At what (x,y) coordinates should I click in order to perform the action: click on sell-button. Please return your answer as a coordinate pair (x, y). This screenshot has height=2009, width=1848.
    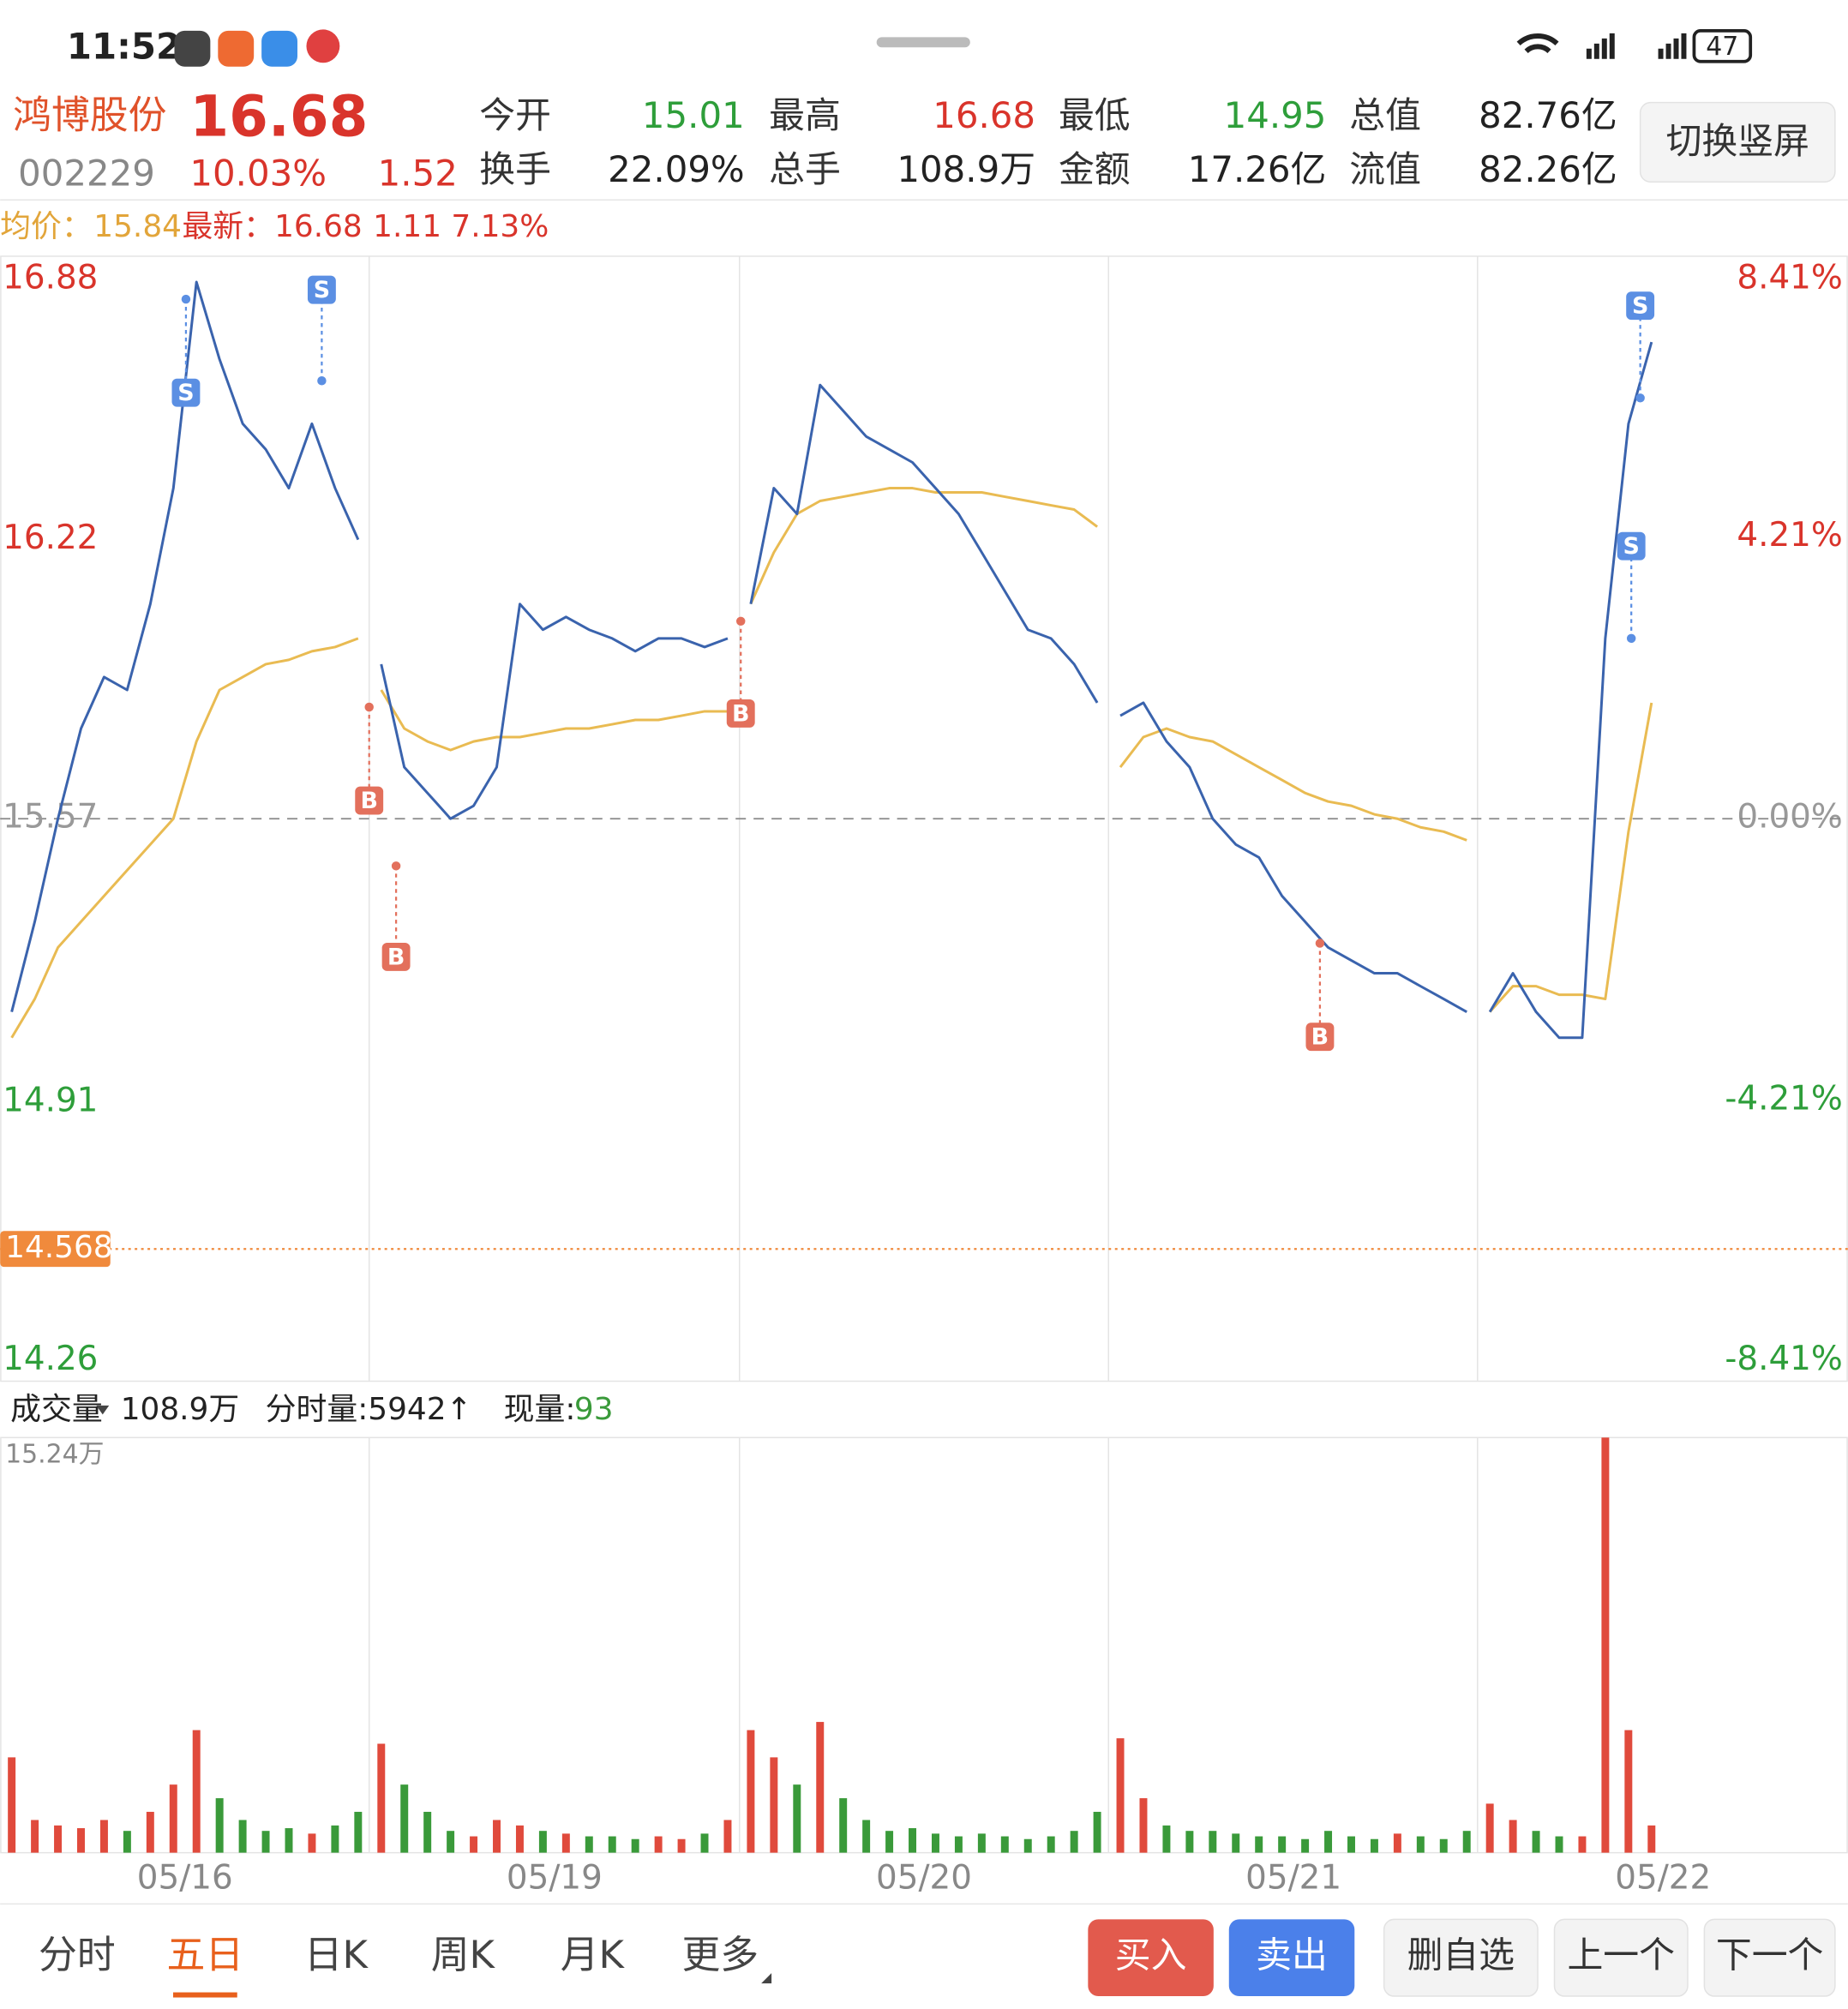
    Looking at the image, I should click on (1291, 1958).